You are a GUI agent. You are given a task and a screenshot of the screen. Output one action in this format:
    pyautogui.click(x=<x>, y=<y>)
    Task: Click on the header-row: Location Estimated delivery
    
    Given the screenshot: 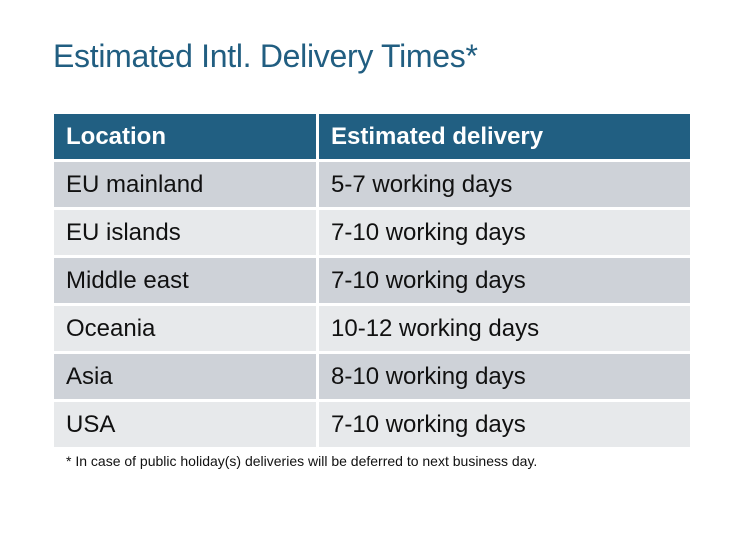 What is the action you would take?
    pyautogui.click(x=372, y=136)
    